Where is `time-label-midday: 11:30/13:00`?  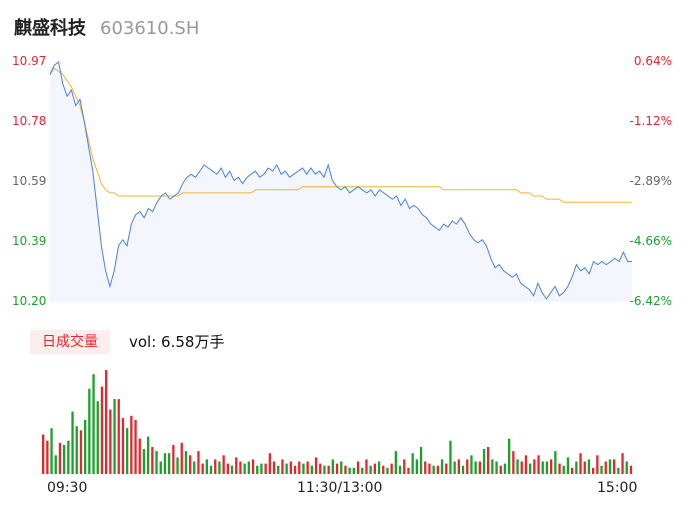
time-label-midday: 11:30/13:00 is located at coordinates (340, 488).